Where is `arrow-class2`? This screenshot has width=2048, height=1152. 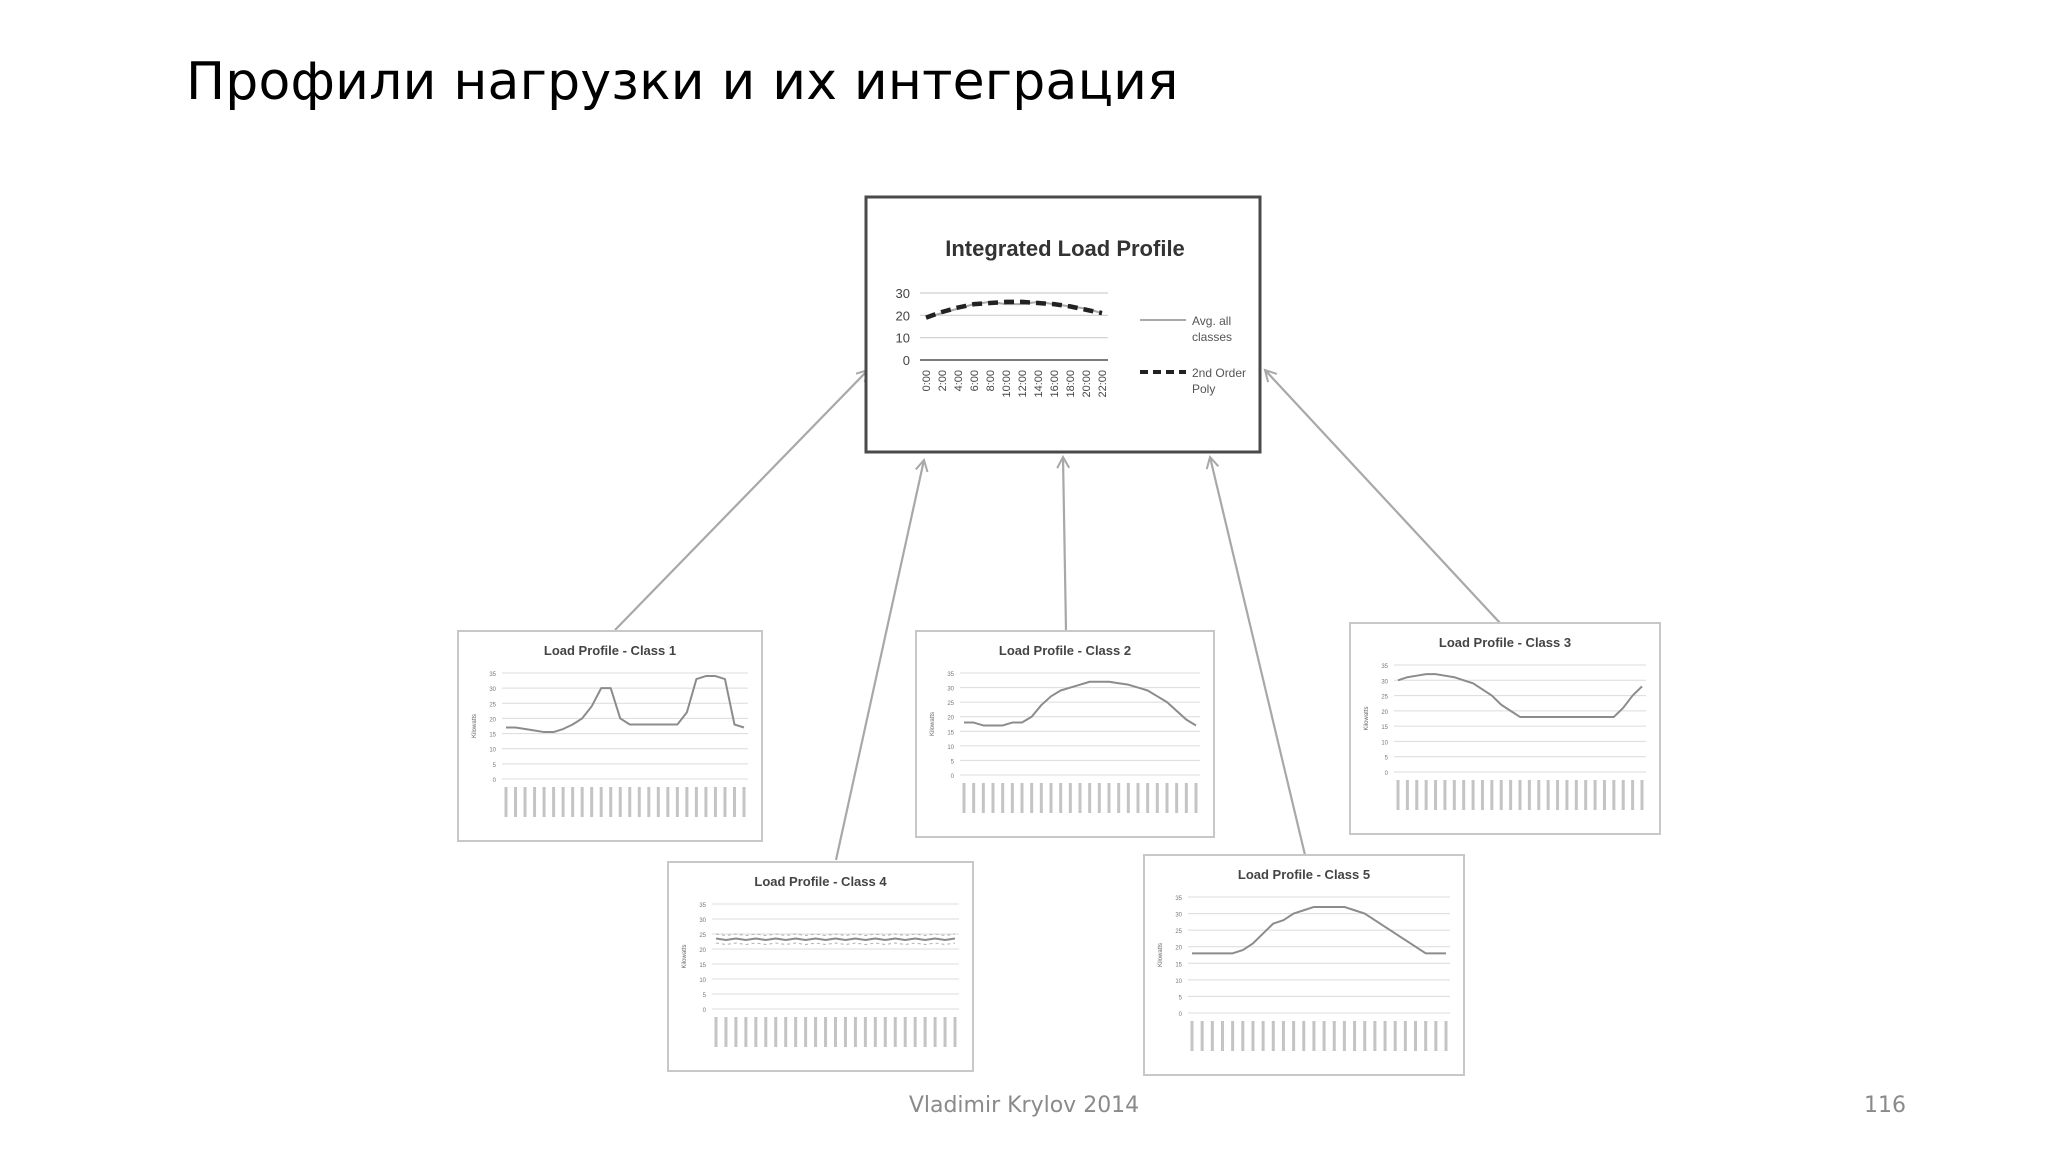
arrow-class2 is located at coordinates (1064, 544).